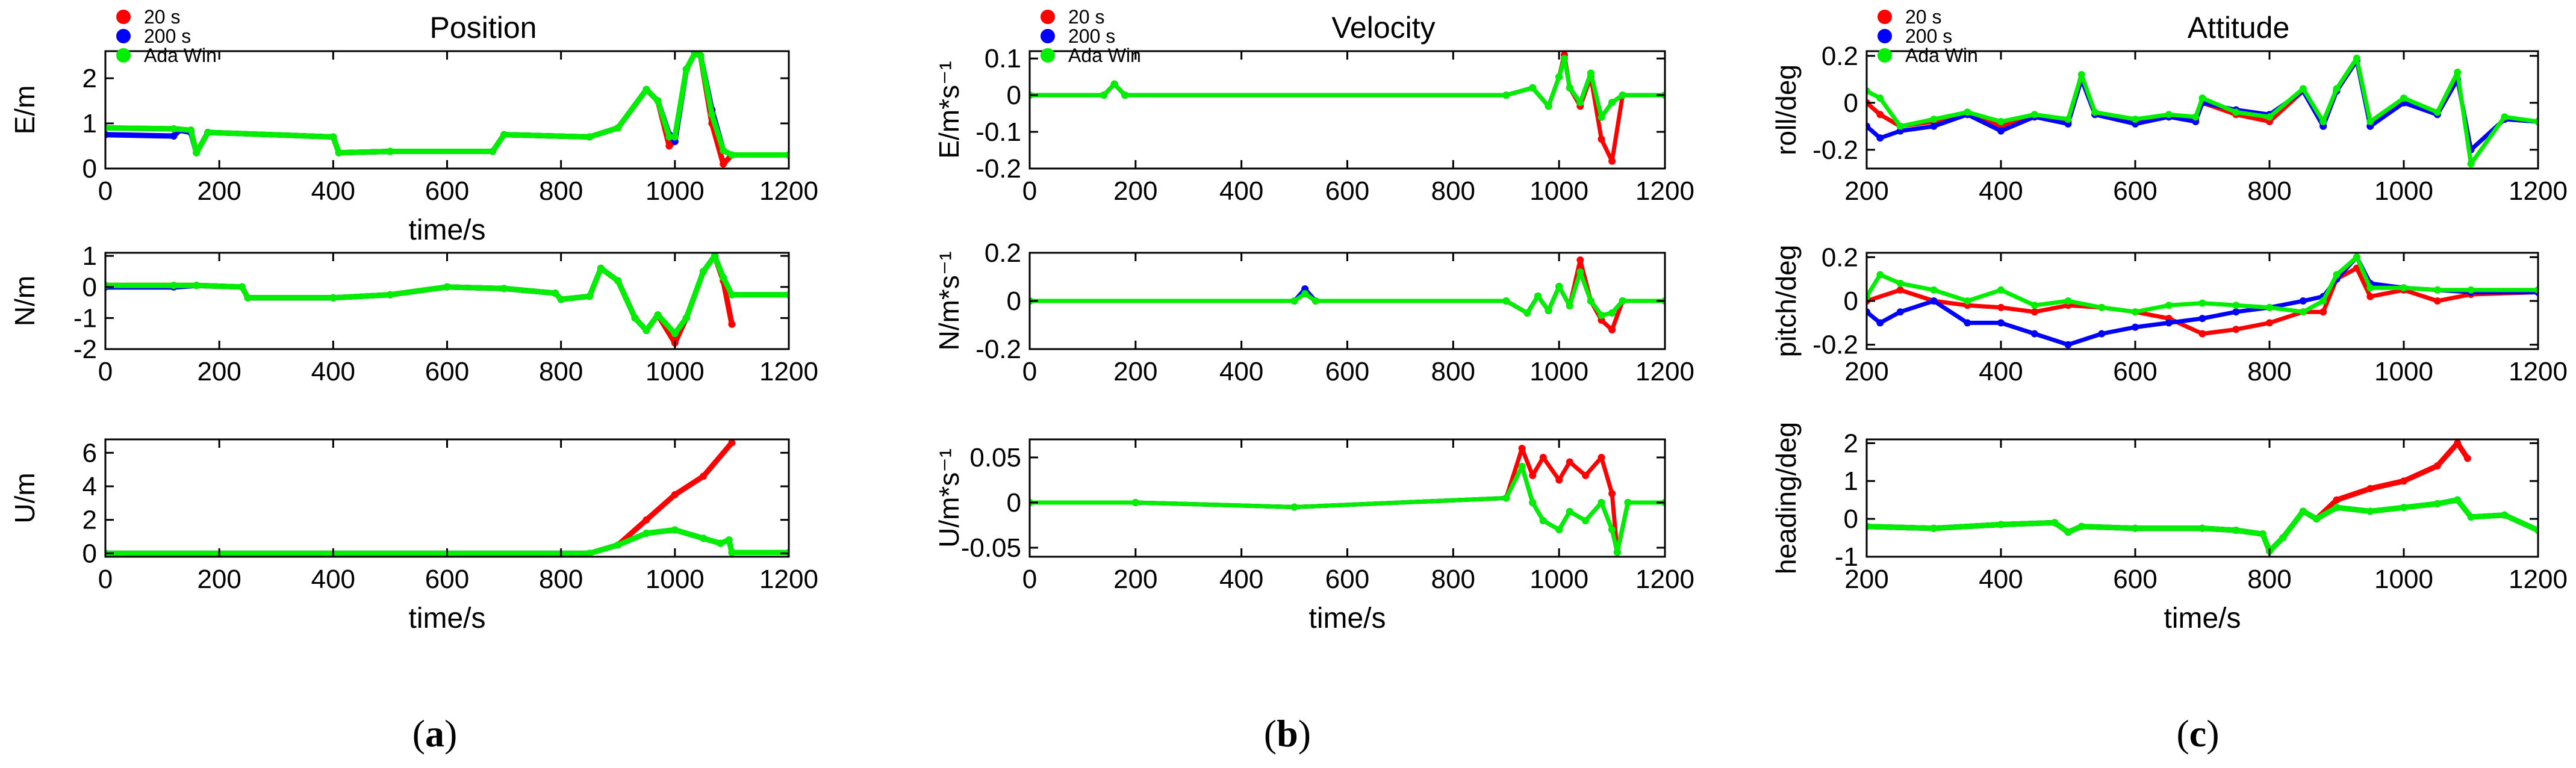 The height and width of the screenshot is (768, 2576). I want to click on x-tick-label: 400, so click(333, 579).